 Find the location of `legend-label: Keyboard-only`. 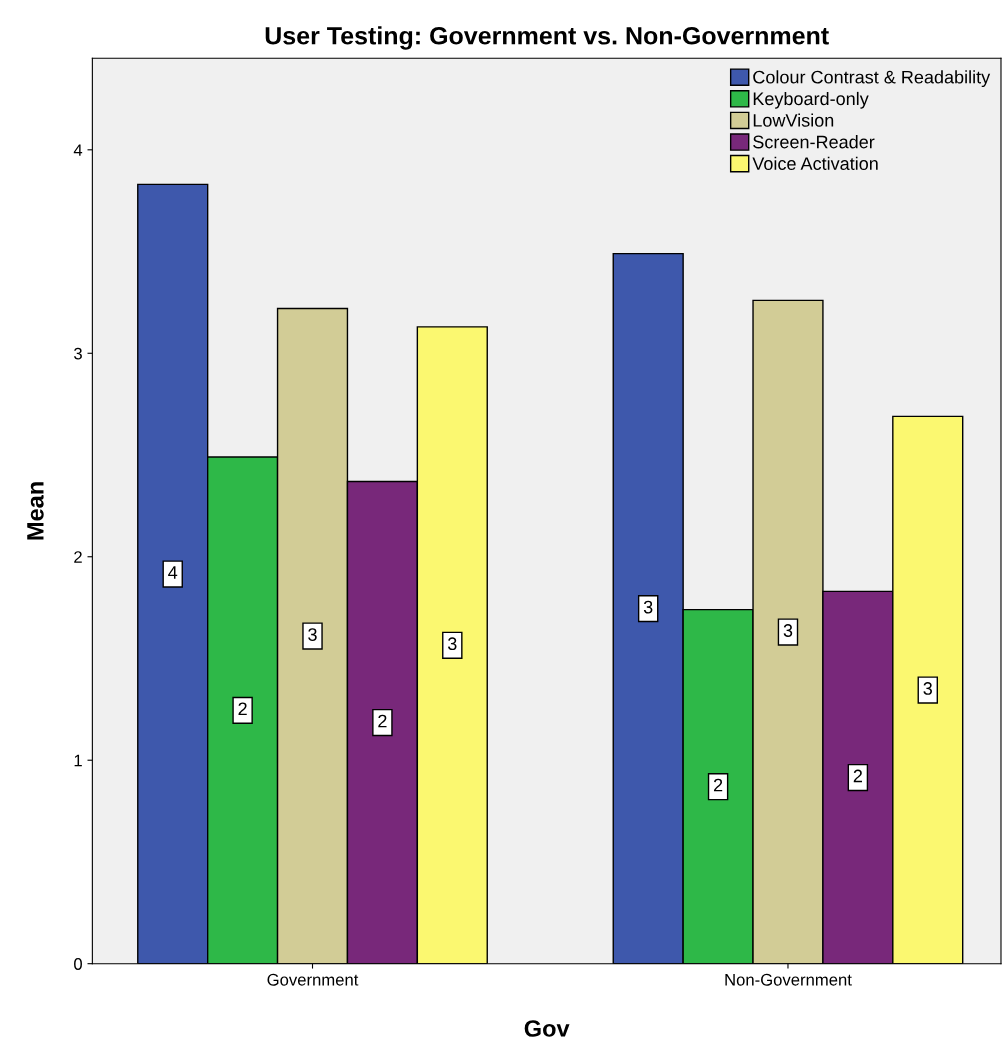

legend-label: Keyboard-only is located at coordinates (811, 100).